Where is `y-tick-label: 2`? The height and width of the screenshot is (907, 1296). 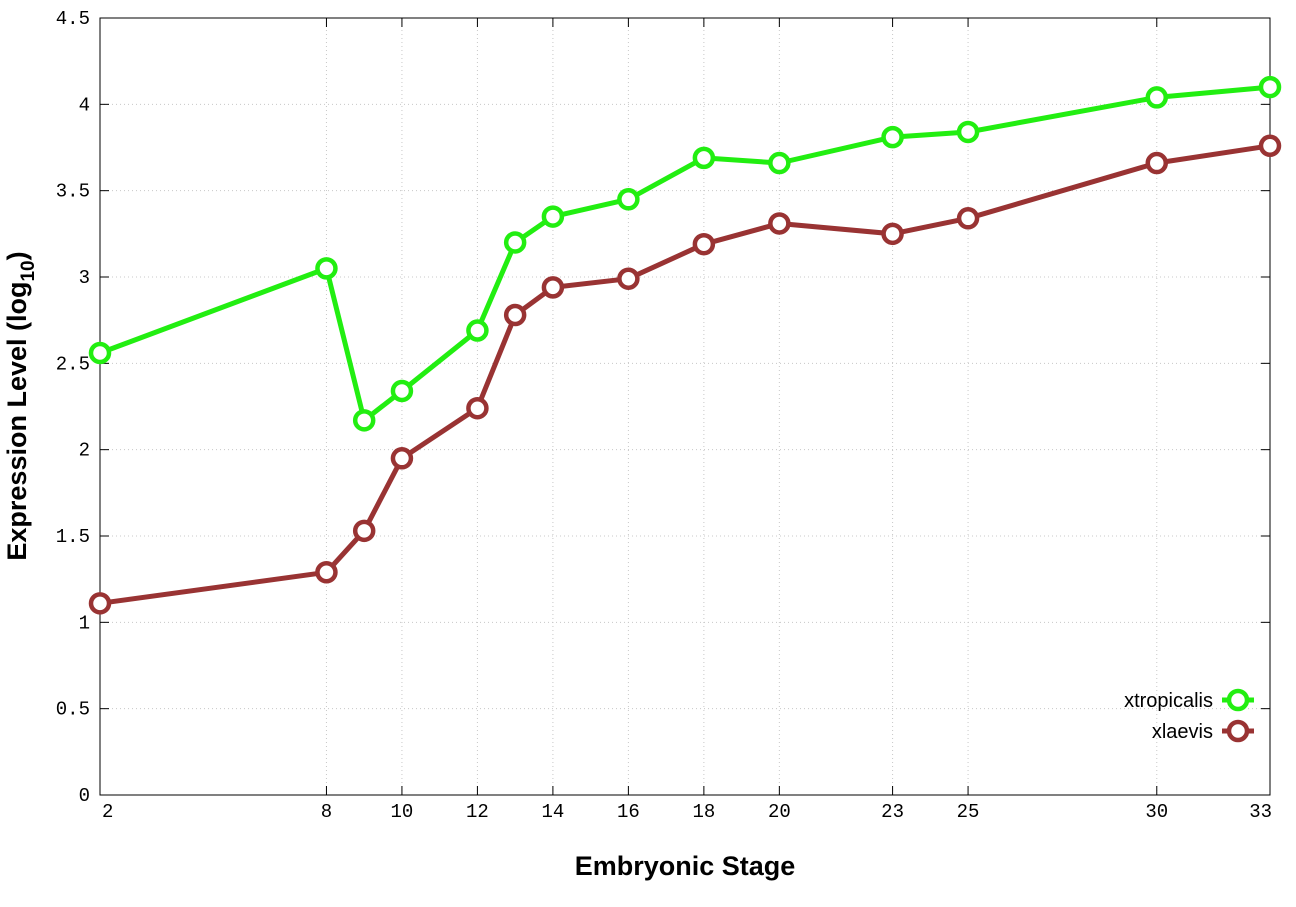
y-tick-label: 2 is located at coordinates (84, 451).